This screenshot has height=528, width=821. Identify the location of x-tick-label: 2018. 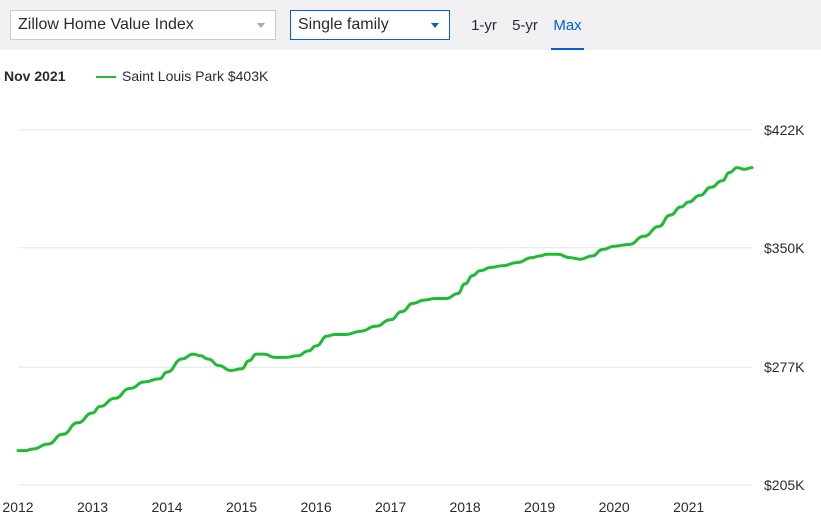
(465, 507).